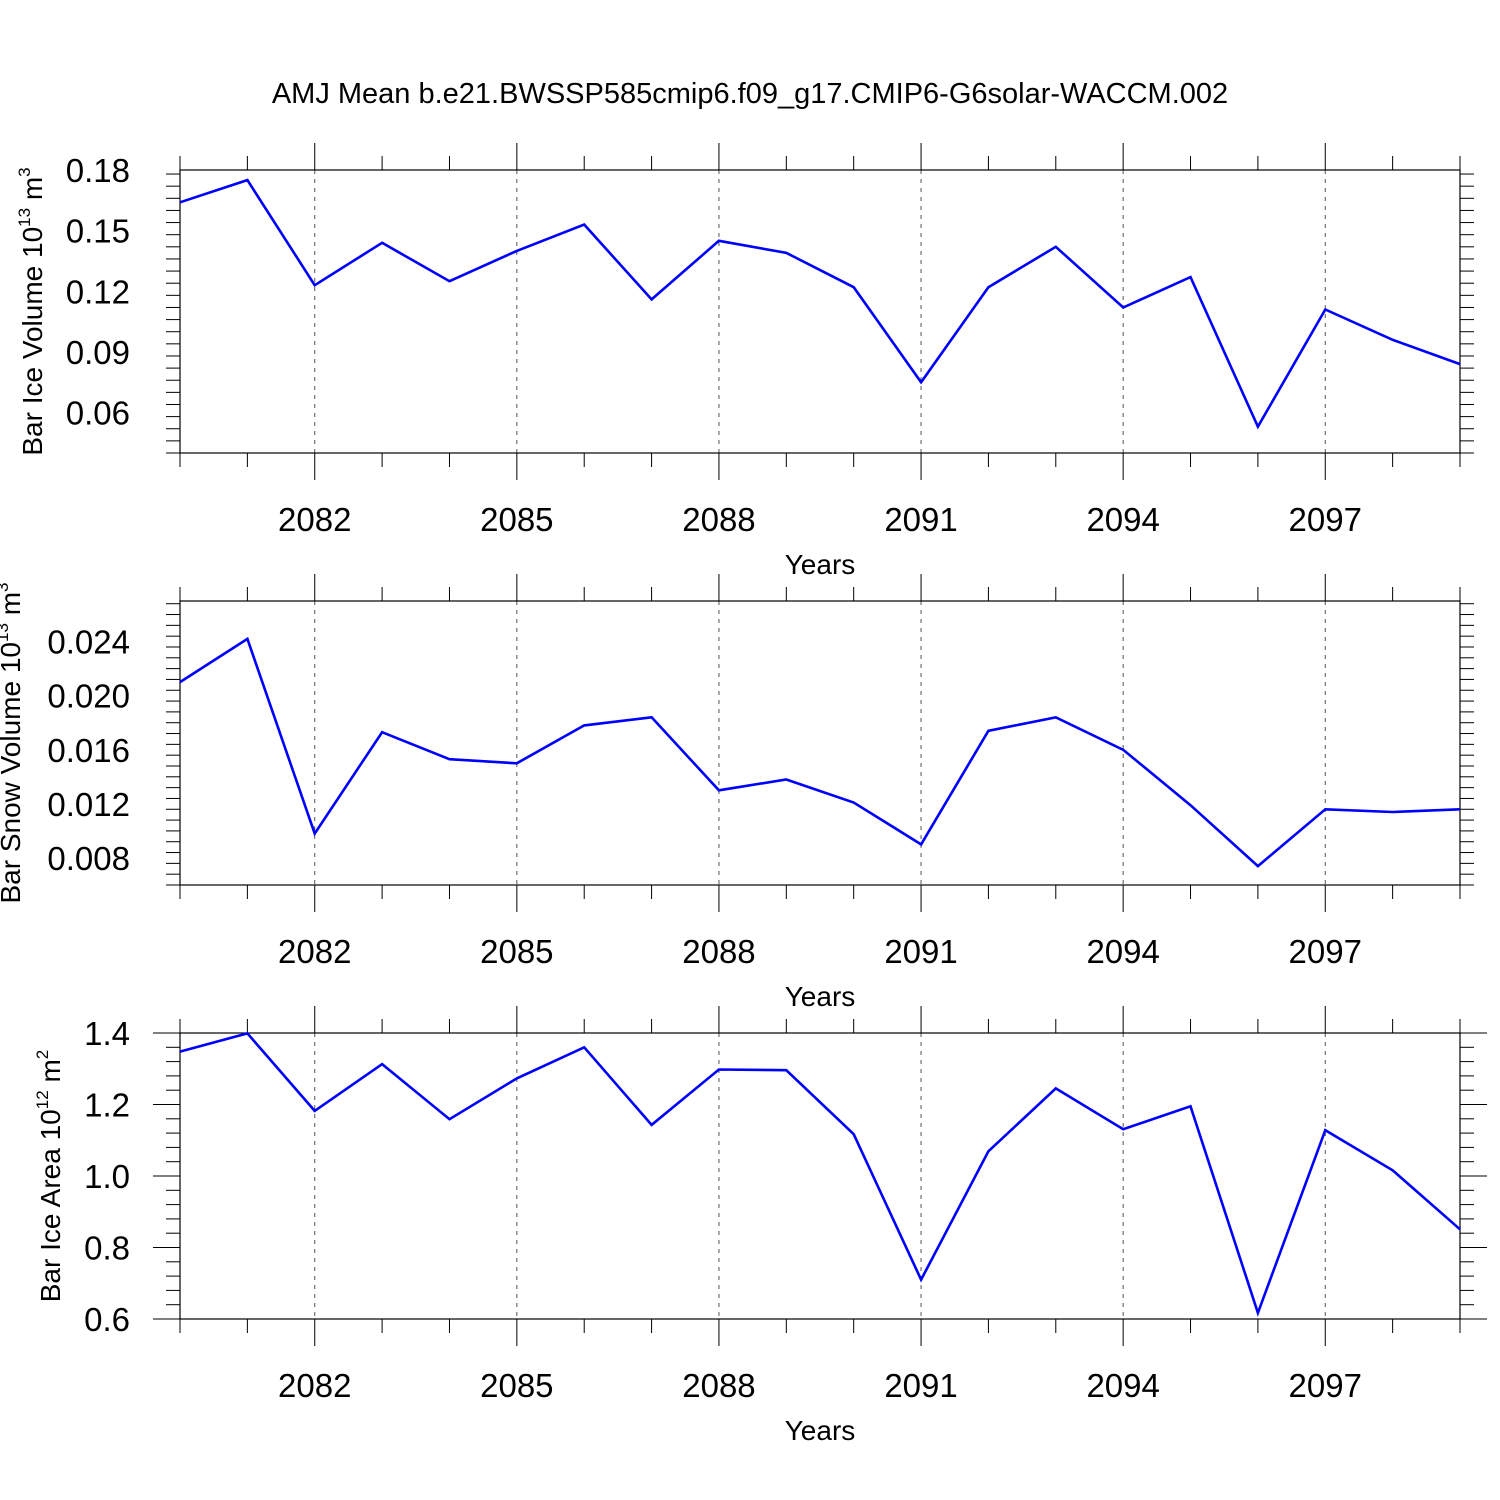  Describe the element at coordinates (13, 743) in the screenshot. I see `y-axis-label: Bar Snow Volume 1013 m3` at that location.